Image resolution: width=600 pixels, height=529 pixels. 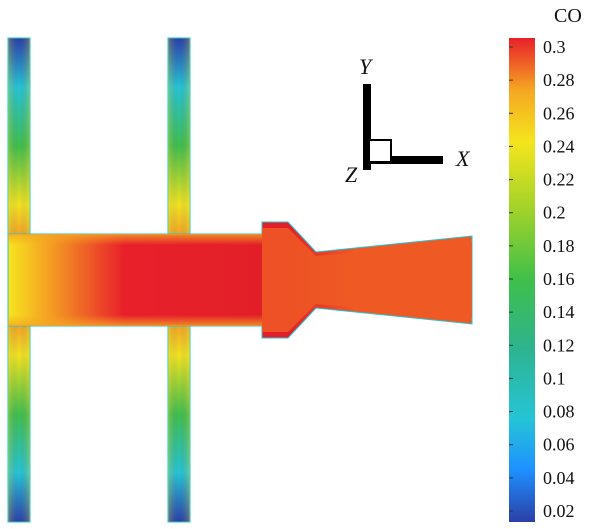 I want to click on x-axis-arrow, so click(x=403, y=160).